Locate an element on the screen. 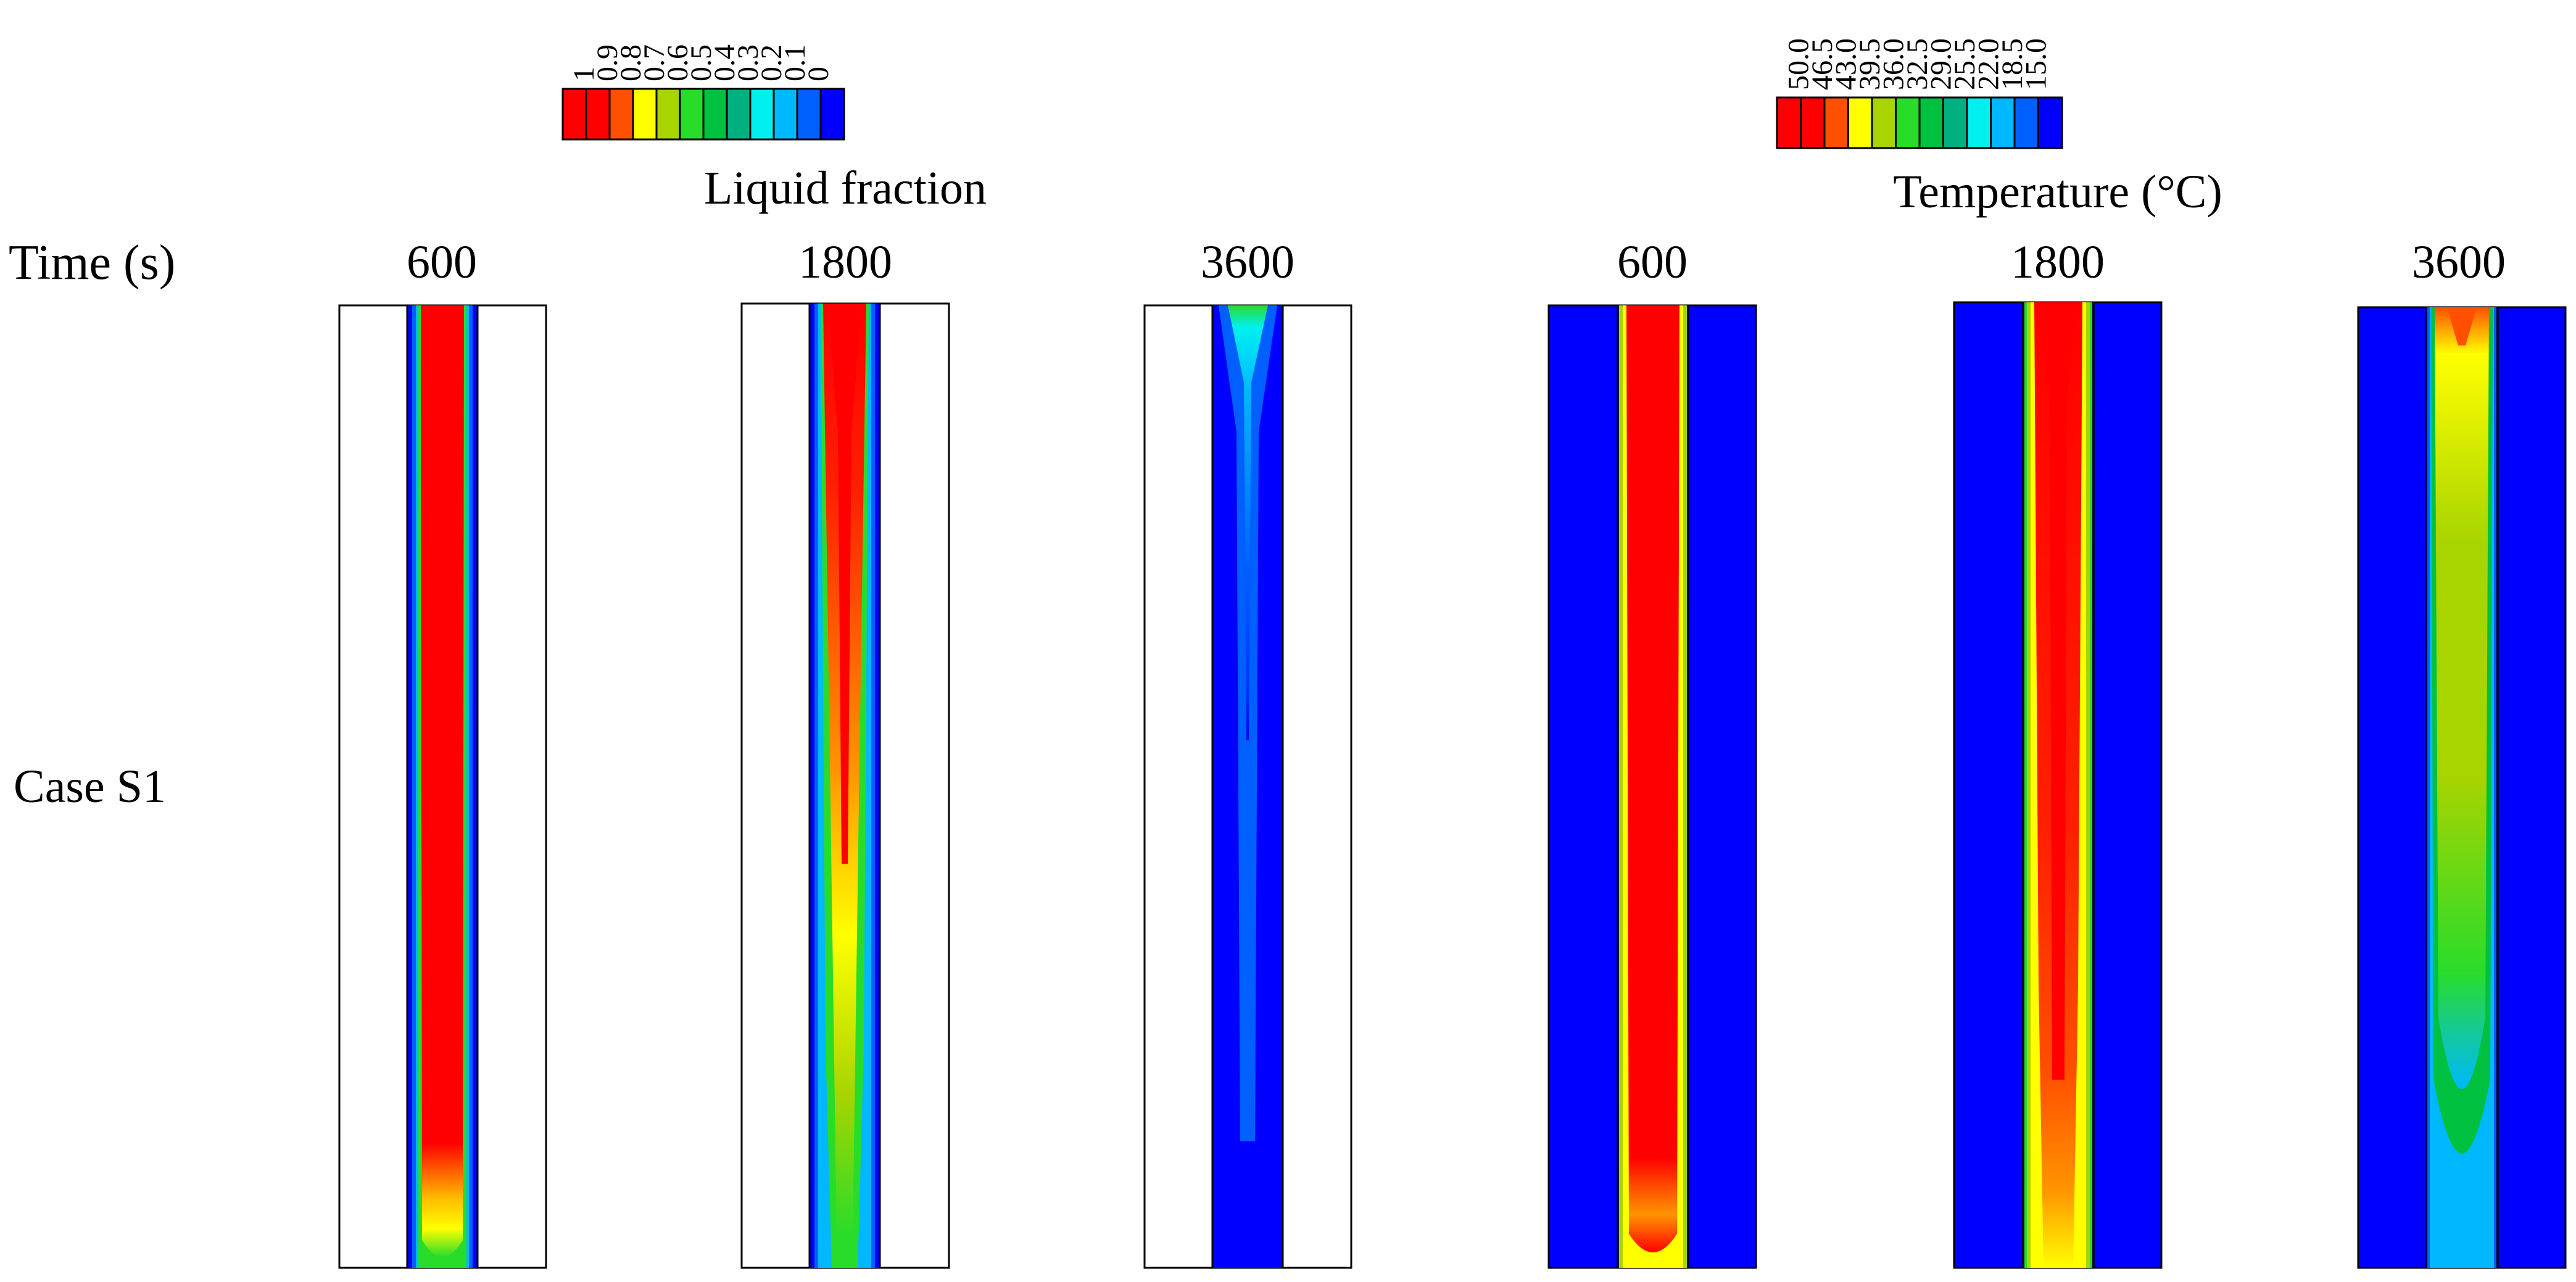 This screenshot has height=1282, width=2576. row-header: Time (s) is located at coordinates (92, 263).